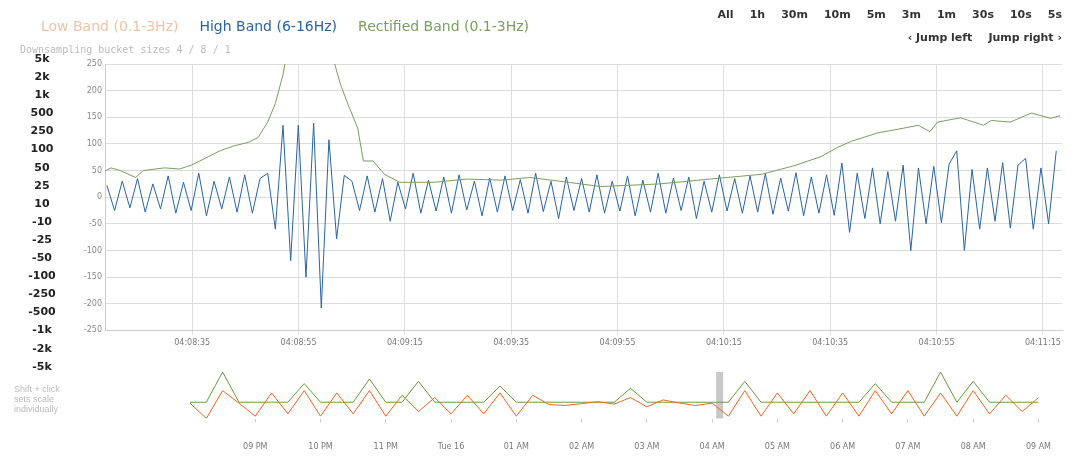 The width and height of the screenshot is (1071, 467). What do you see at coordinates (794, 15) in the screenshot?
I see `text: 30m` at bounding box center [794, 15].